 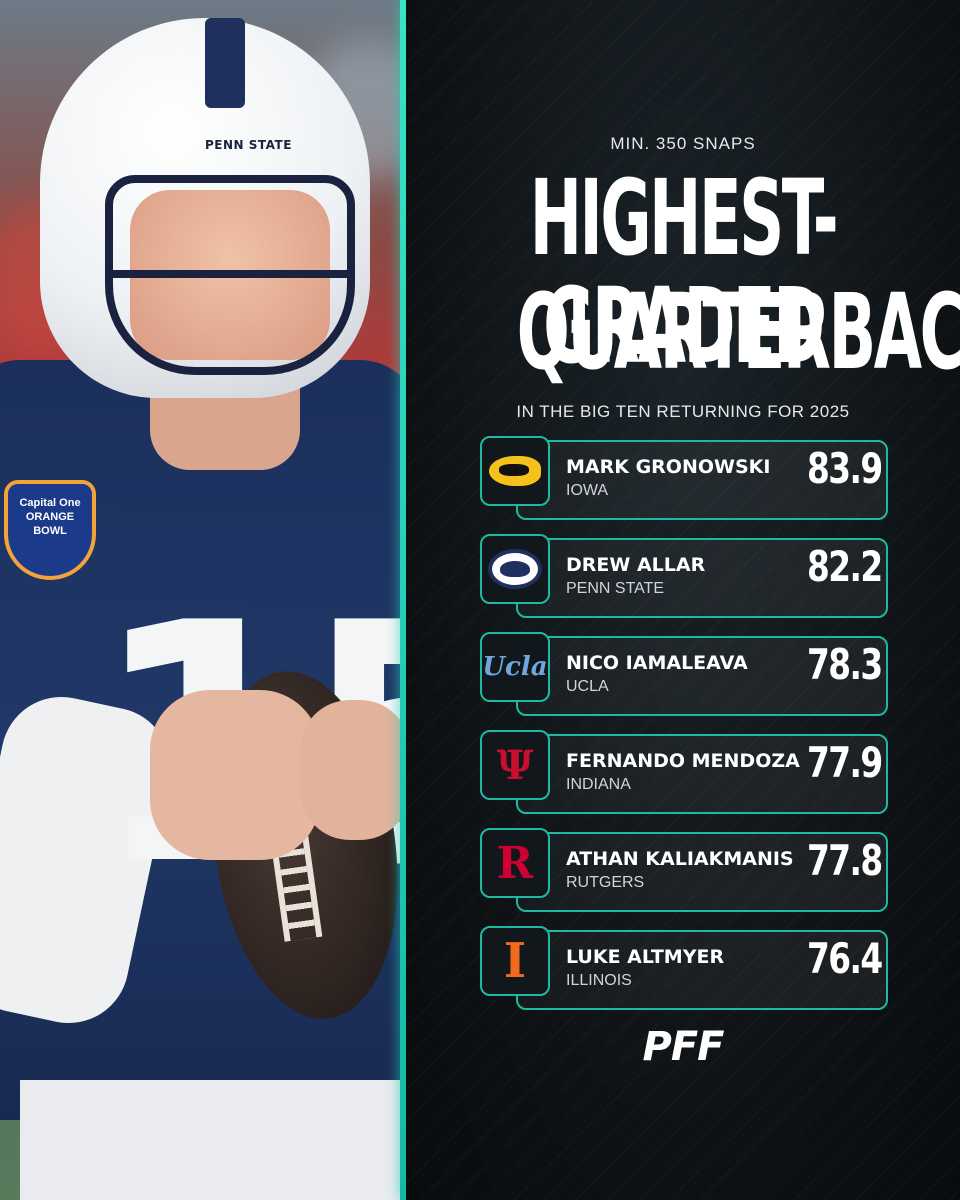 I want to click on list-item: DREW ALLAR PENN STATE 82.2, so click(x=685, y=576).